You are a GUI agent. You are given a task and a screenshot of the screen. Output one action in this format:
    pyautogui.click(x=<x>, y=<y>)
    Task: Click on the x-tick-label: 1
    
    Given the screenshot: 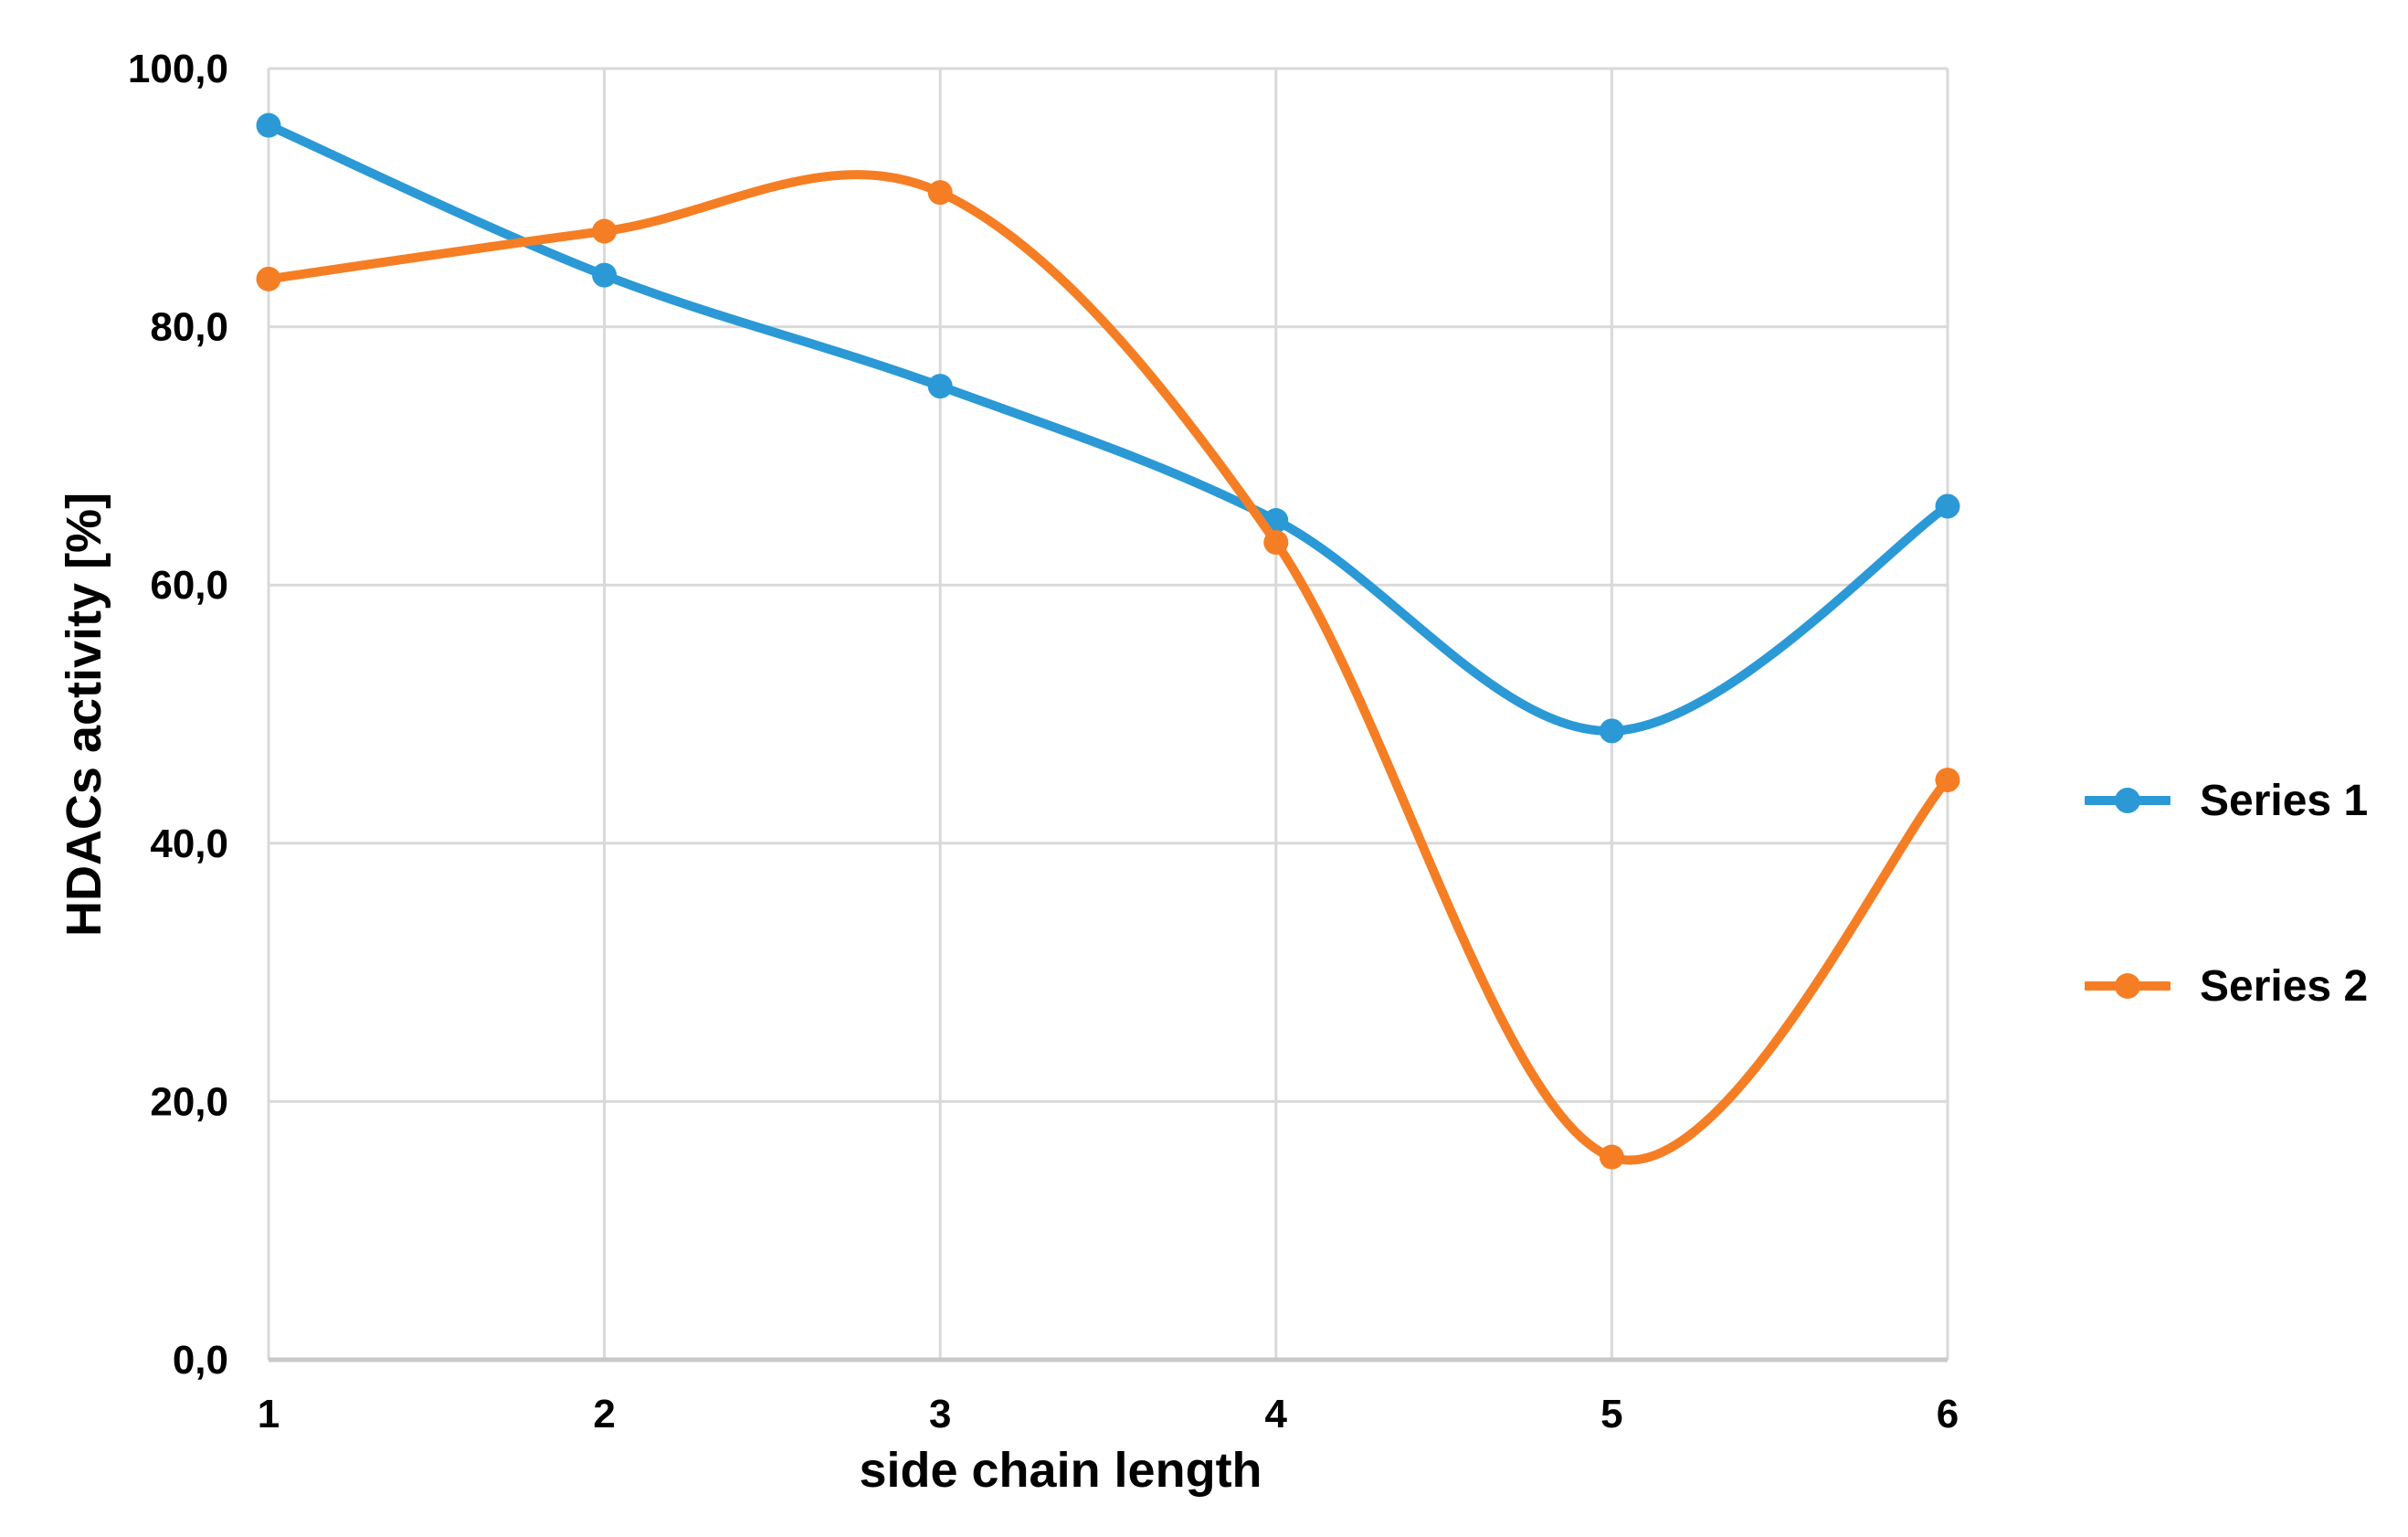 What is the action you would take?
    pyautogui.click(x=269, y=1414)
    